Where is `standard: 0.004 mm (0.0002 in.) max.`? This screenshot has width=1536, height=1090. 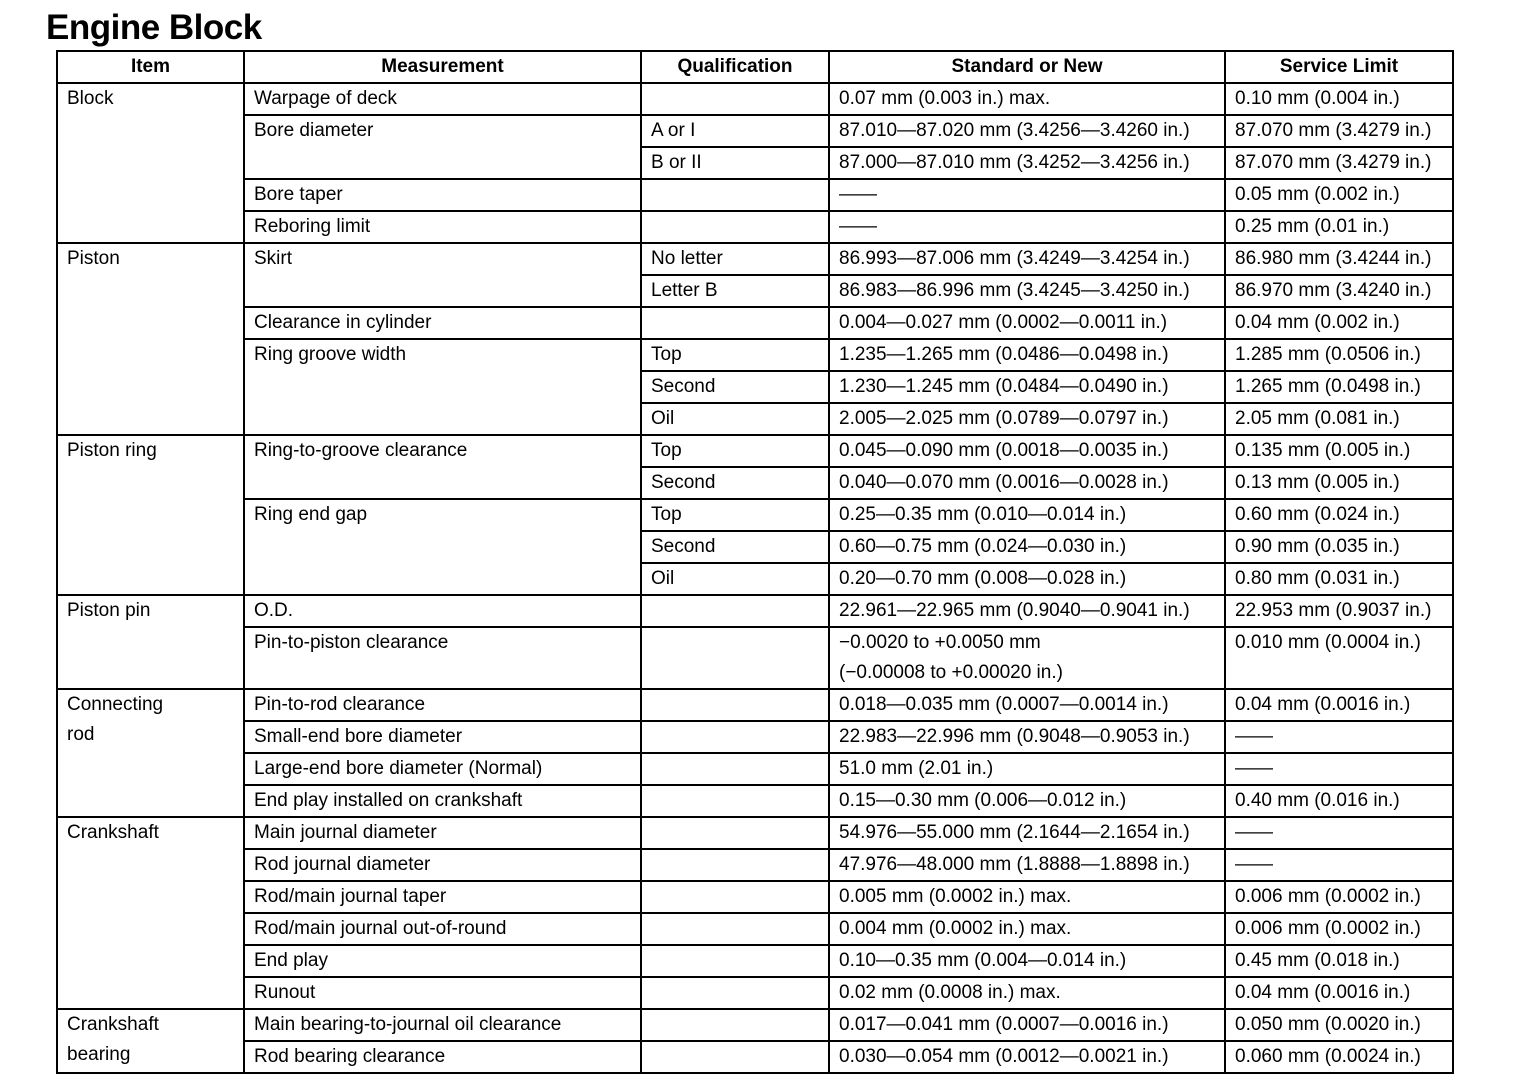 standard: 0.004 mm (0.0002 in.) max. is located at coordinates (955, 928).